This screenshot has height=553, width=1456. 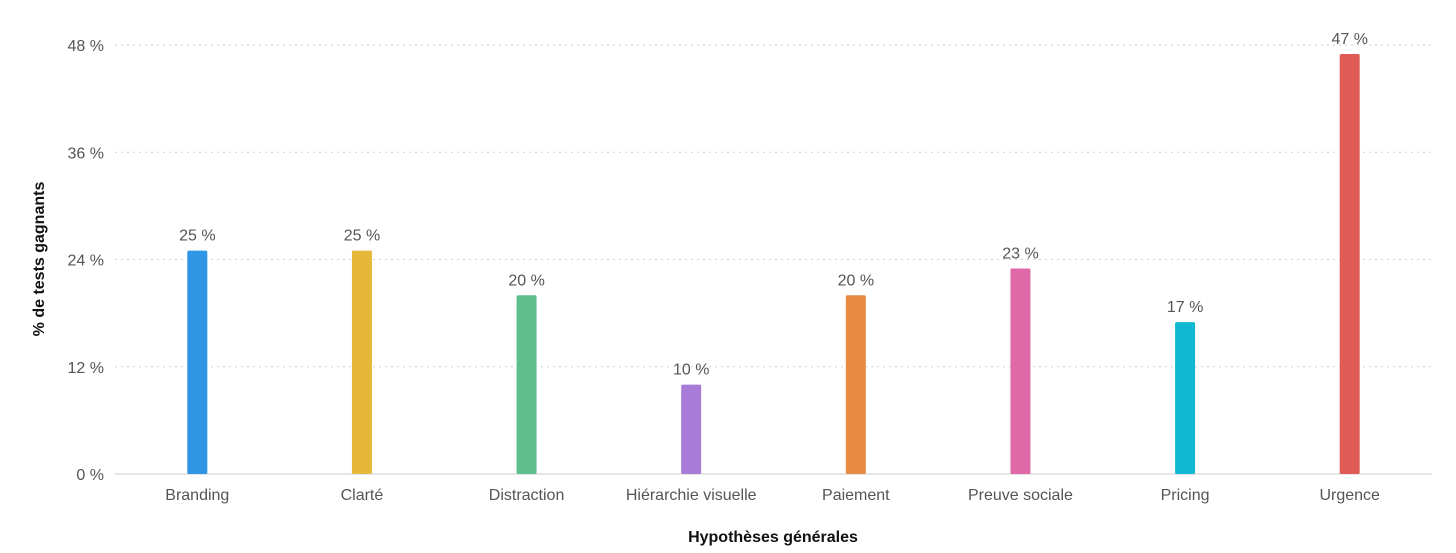 What do you see at coordinates (1349, 495) in the screenshot?
I see `x-tick-label: Urgence` at bounding box center [1349, 495].